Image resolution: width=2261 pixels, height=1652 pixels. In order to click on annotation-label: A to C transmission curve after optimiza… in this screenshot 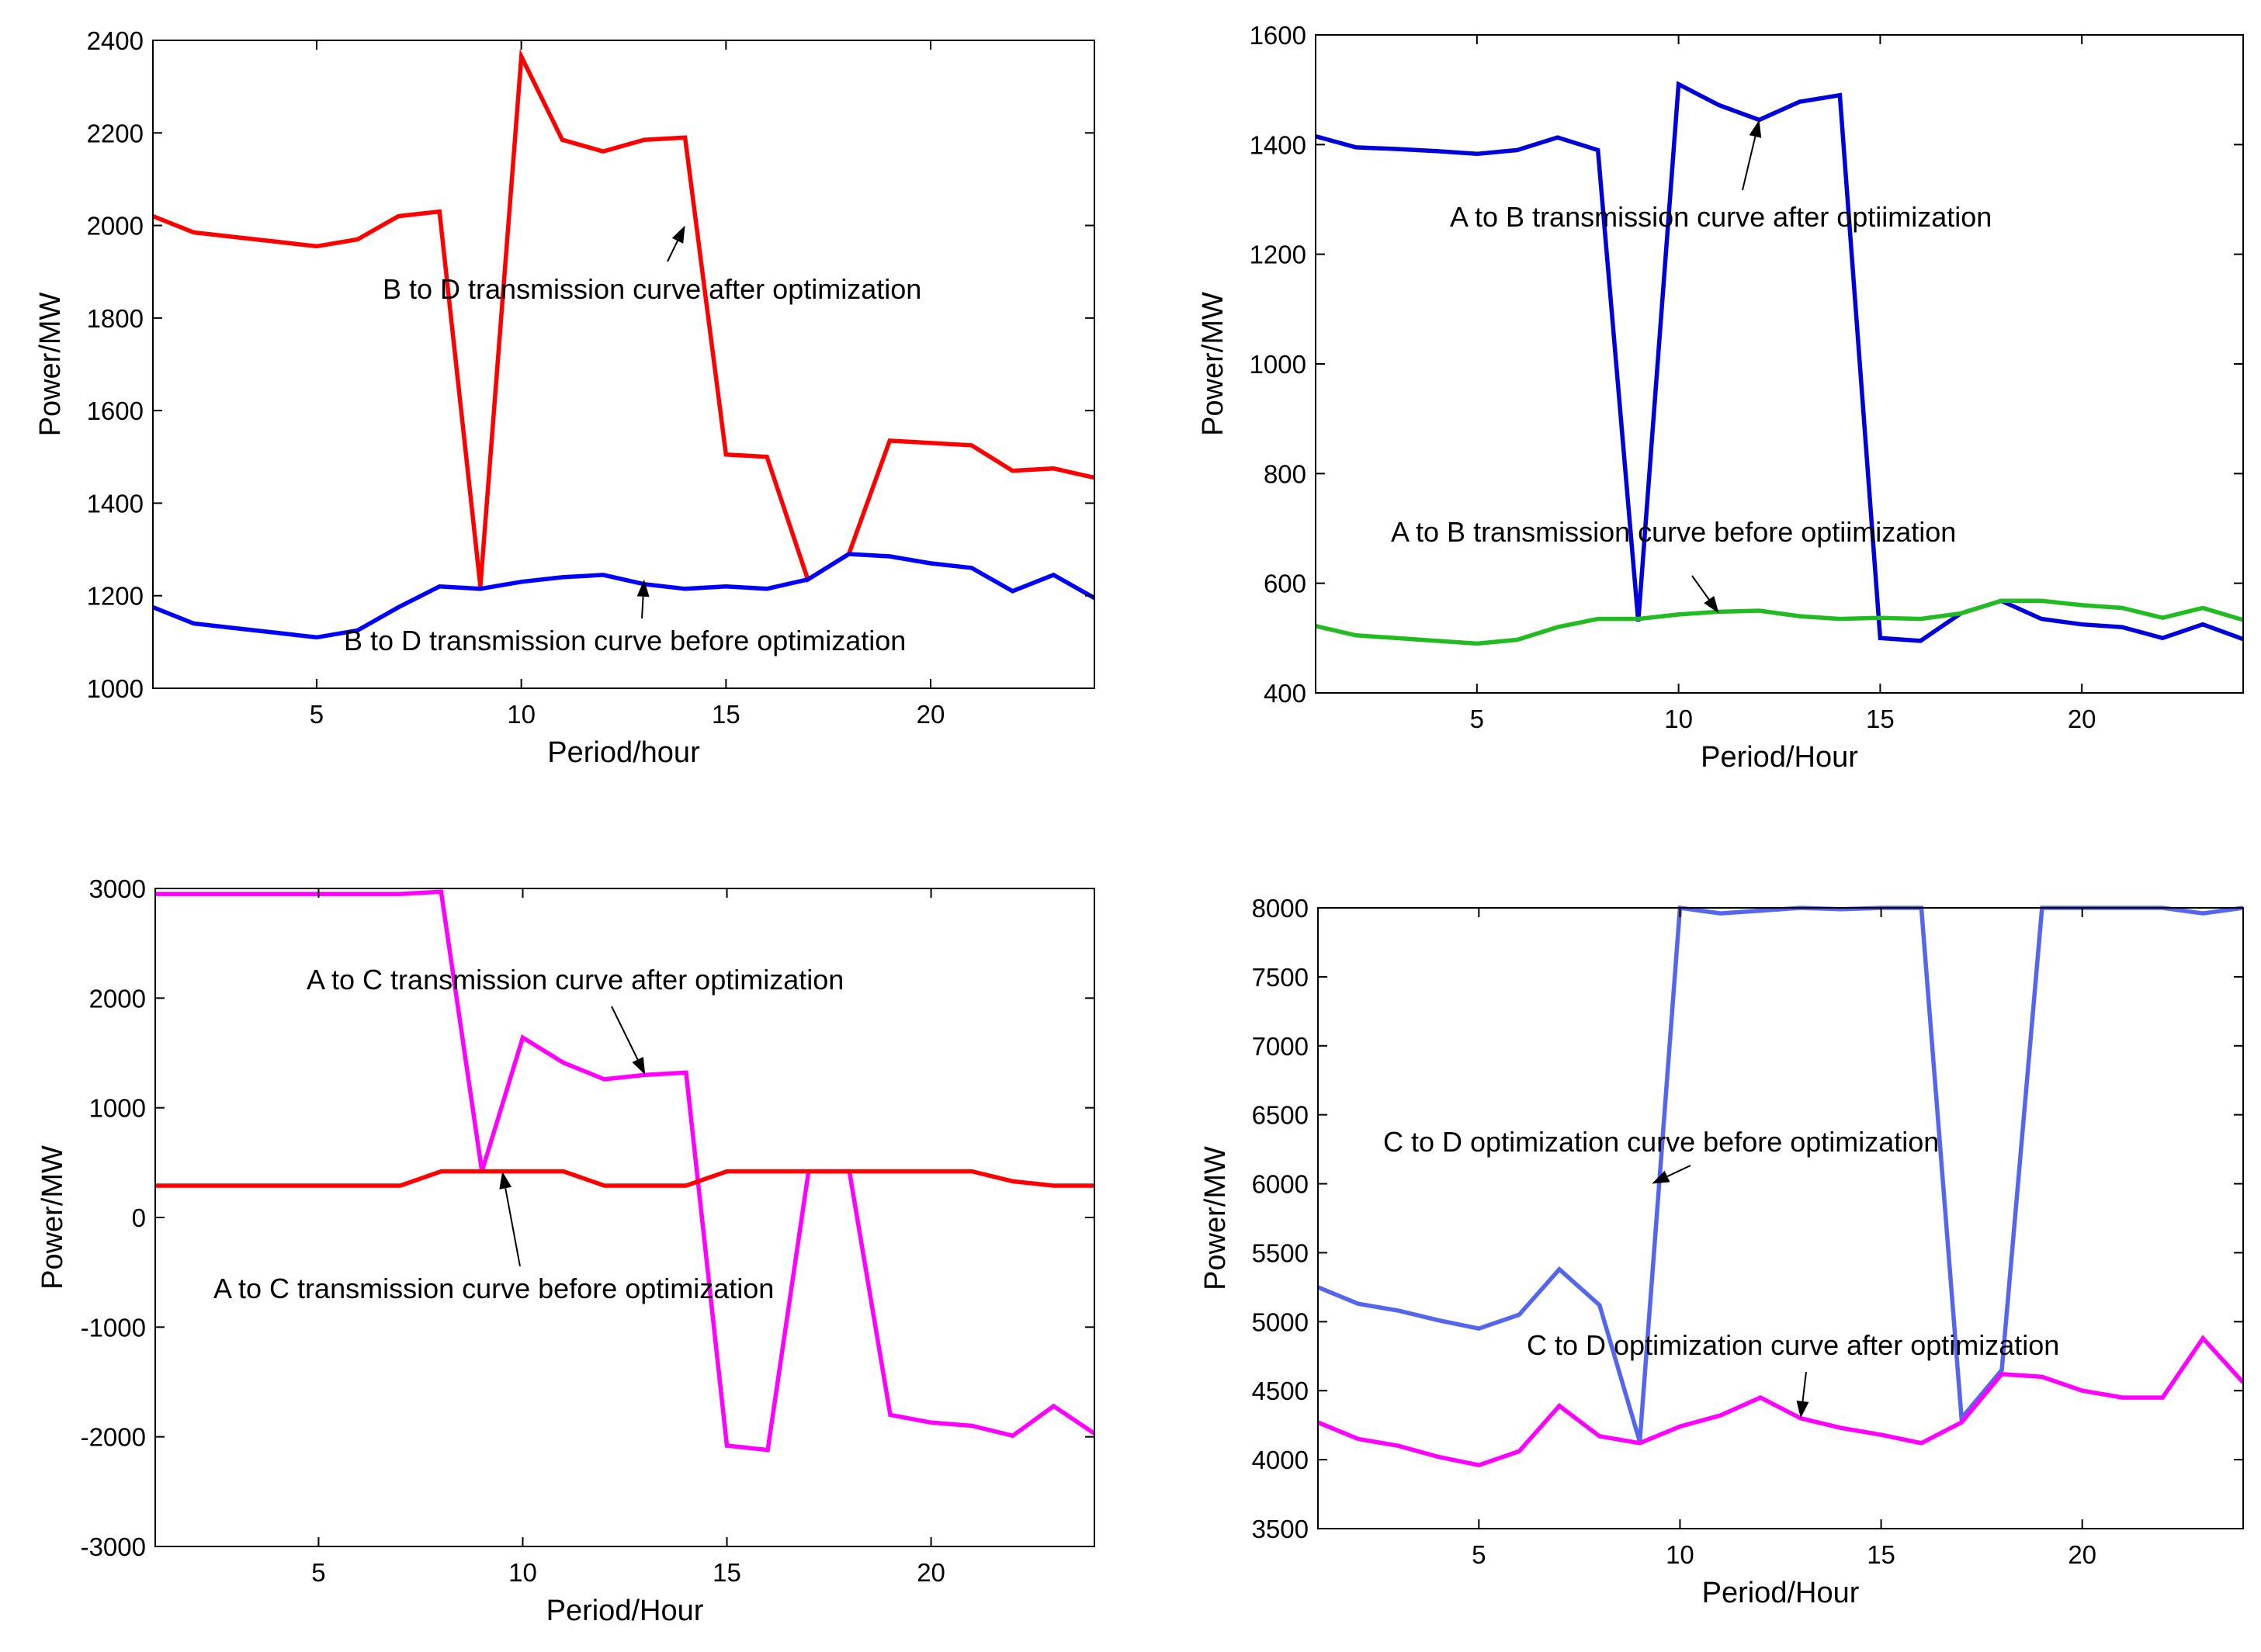, I will do `click(575, 980)`.